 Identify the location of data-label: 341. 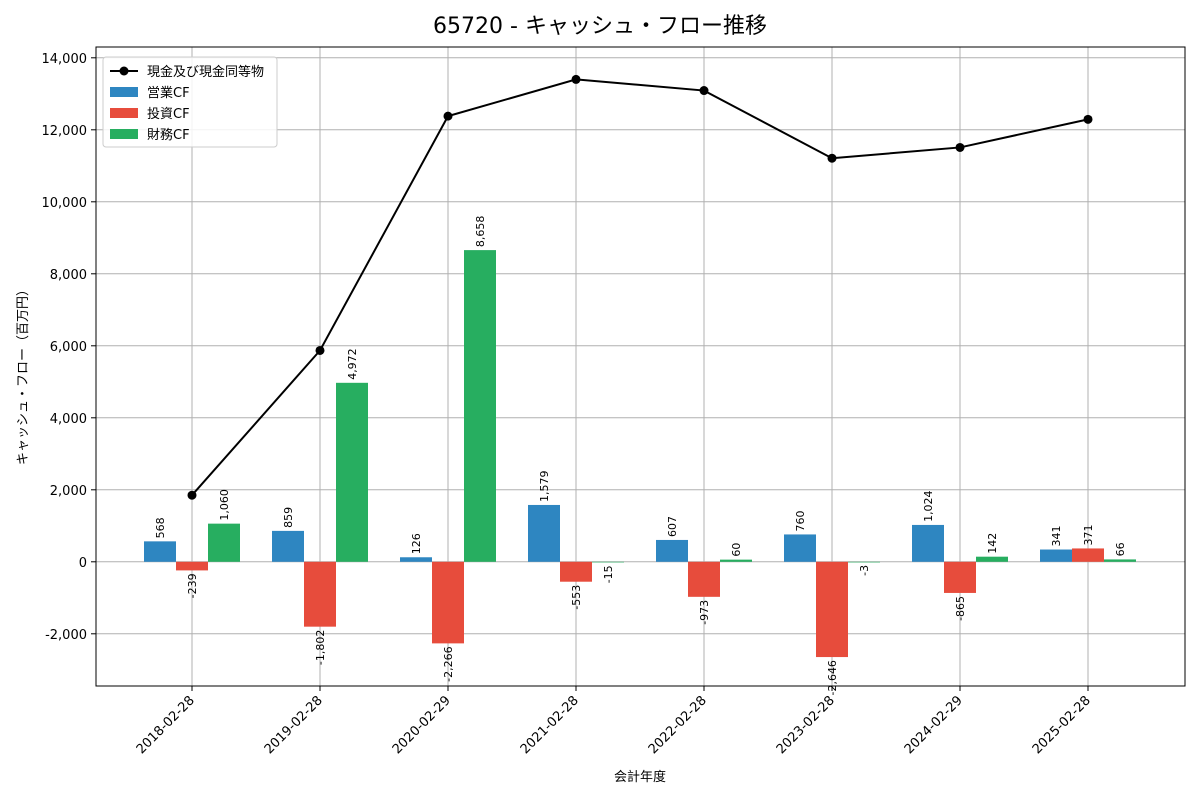
(1056, 536).